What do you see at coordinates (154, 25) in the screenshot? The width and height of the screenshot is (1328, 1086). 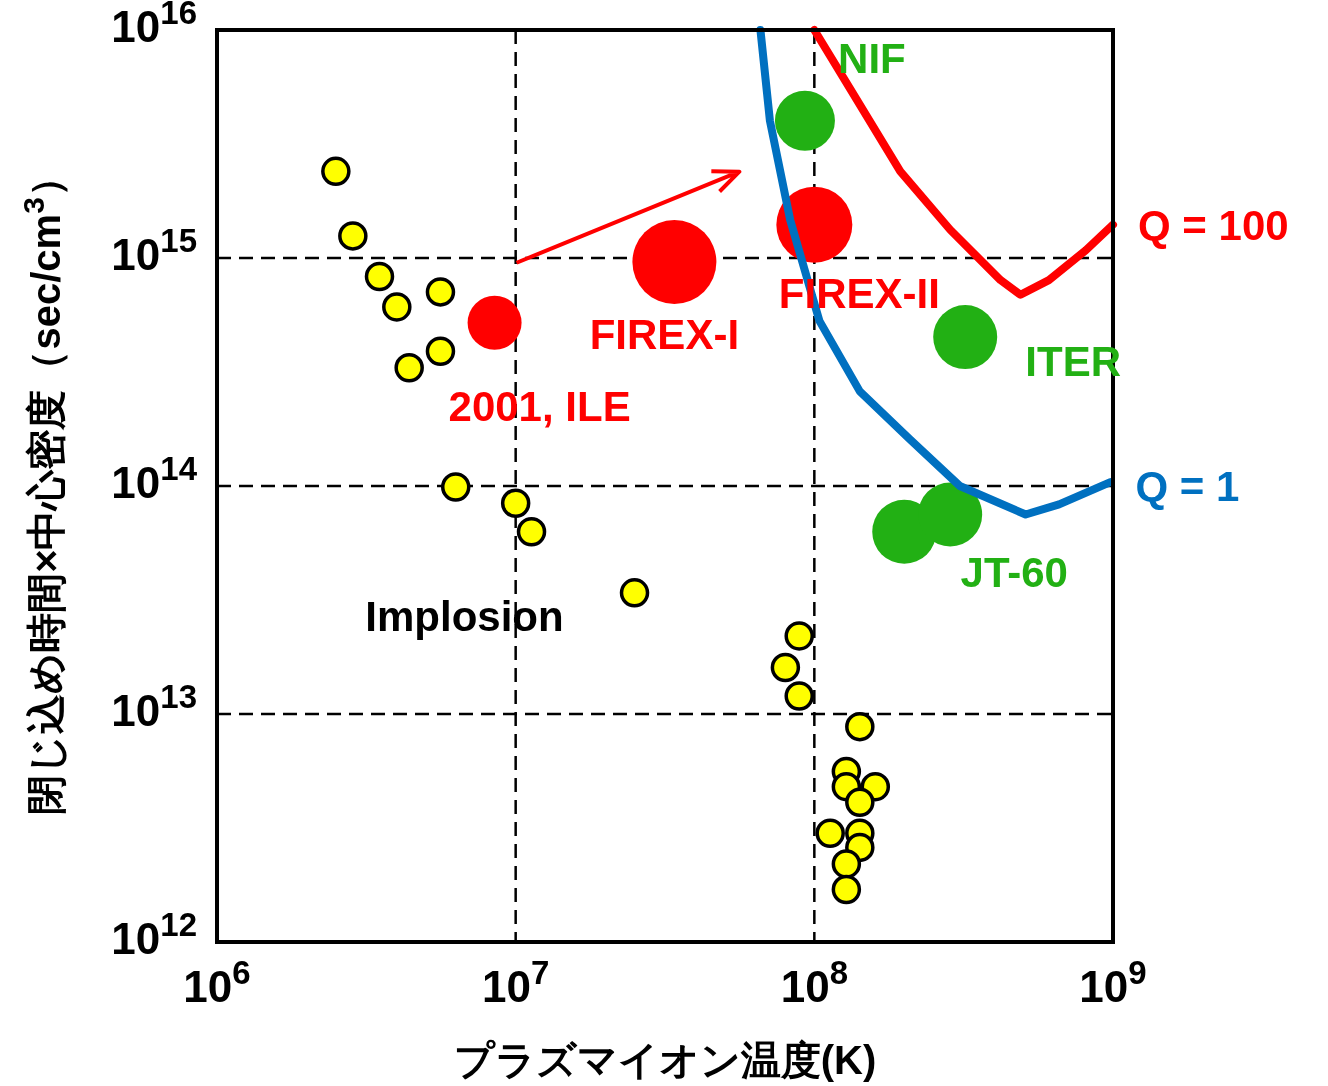 I see `y-tick-label: 10$^{16}$` at bounding box center [154, 25].